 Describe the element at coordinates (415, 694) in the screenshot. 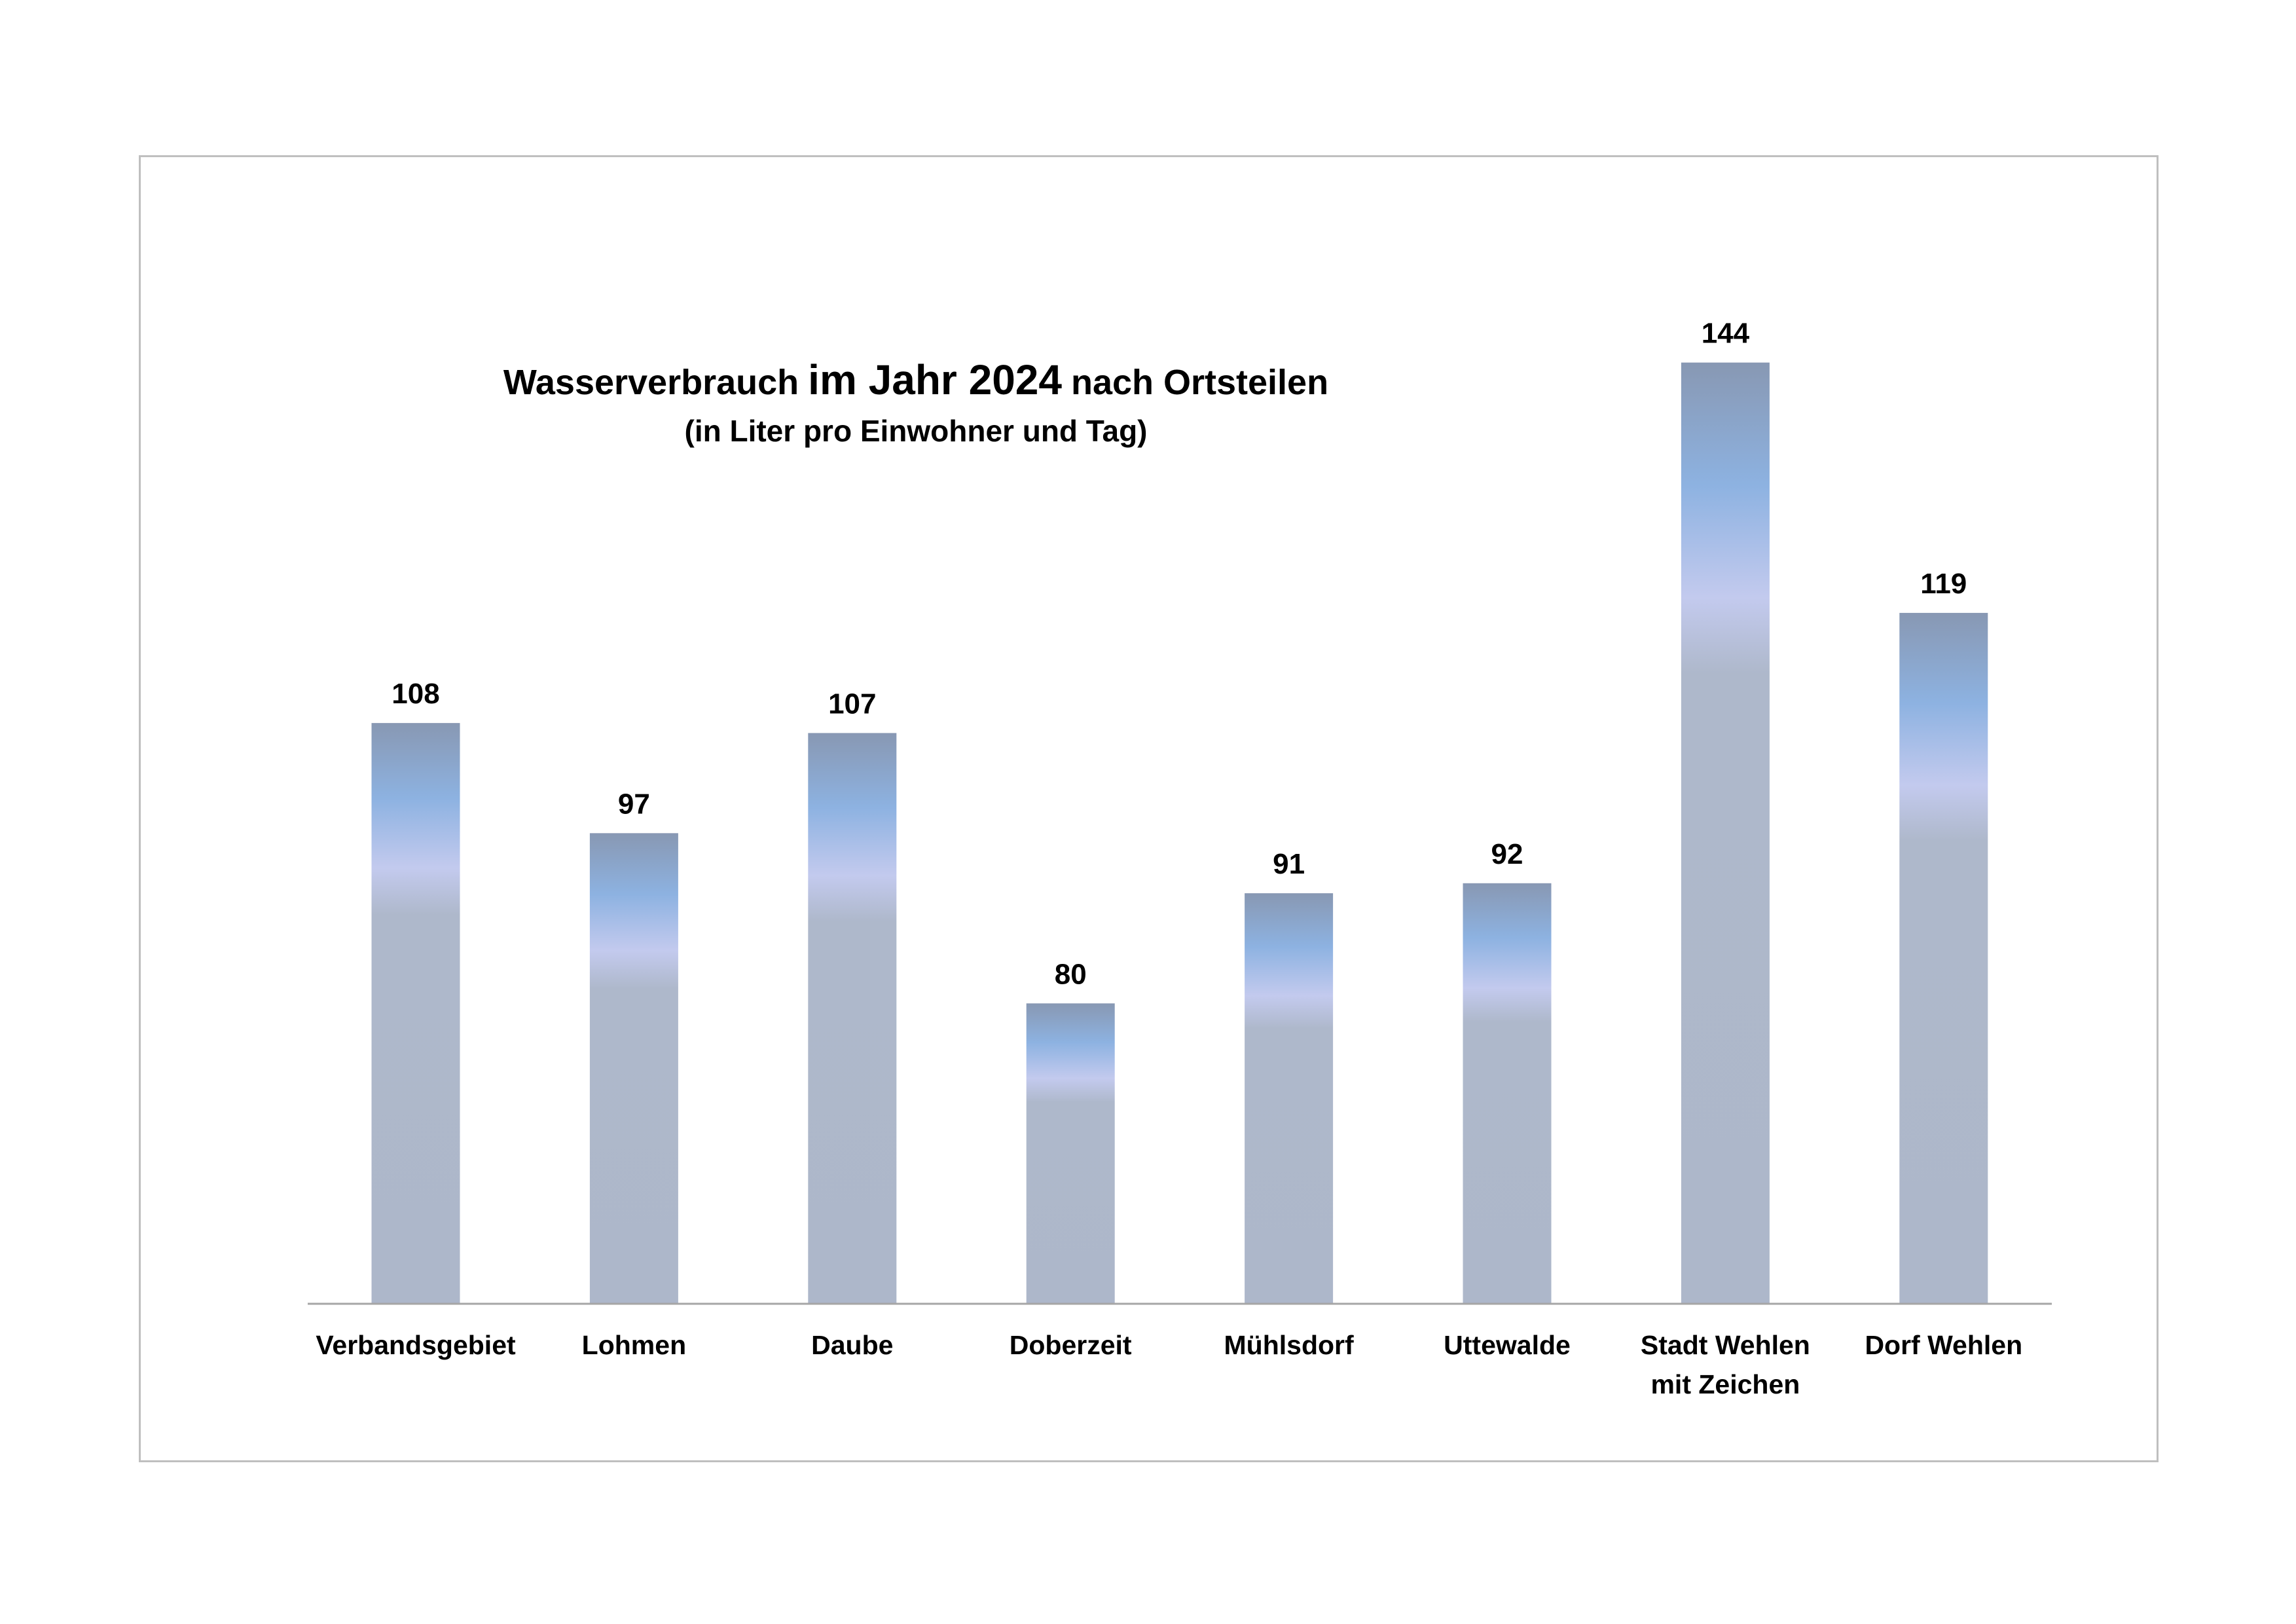

I see `data-label-verbandsgebiet: 108` at that location.